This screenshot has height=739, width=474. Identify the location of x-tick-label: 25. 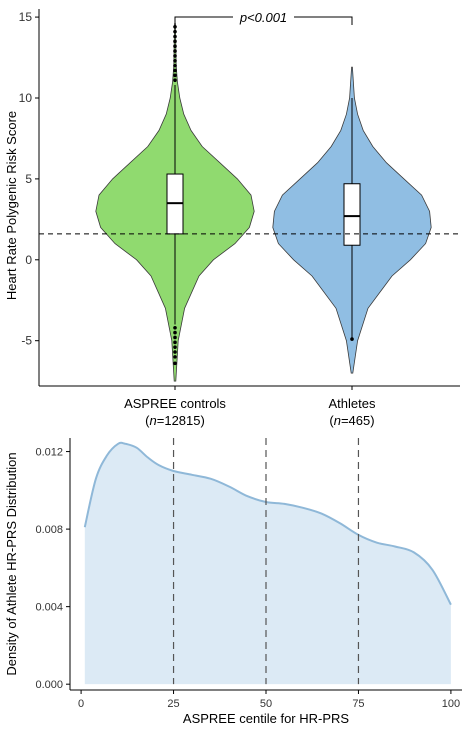
(173, 704).